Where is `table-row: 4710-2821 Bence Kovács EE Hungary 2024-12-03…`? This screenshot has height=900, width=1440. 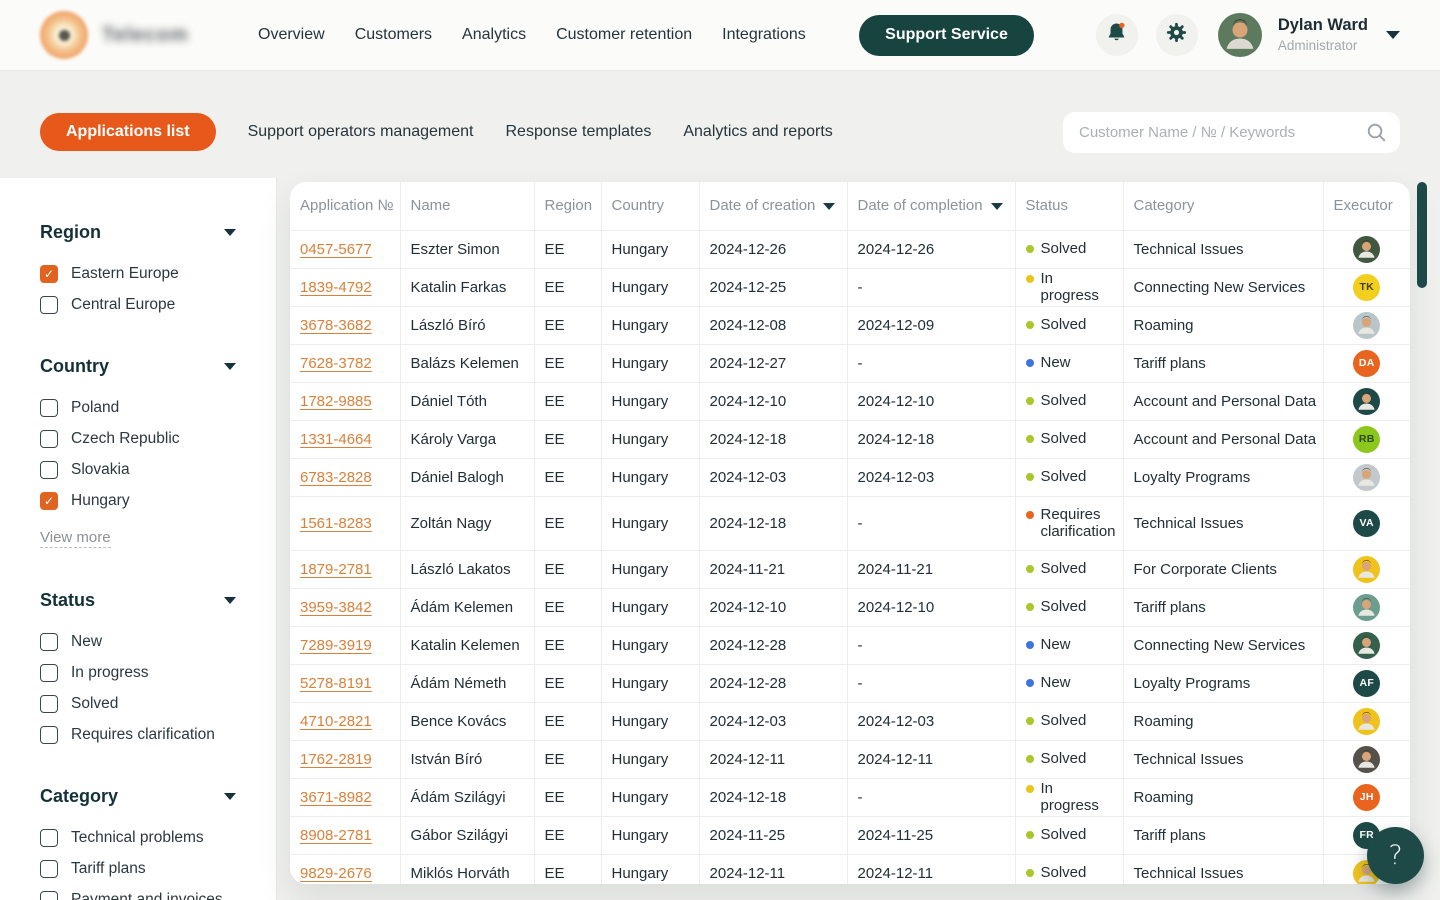
table-row: 4710-2821 Bence Kovács EE Hungary 2024-12-03… is located at coordinates (850, 721).